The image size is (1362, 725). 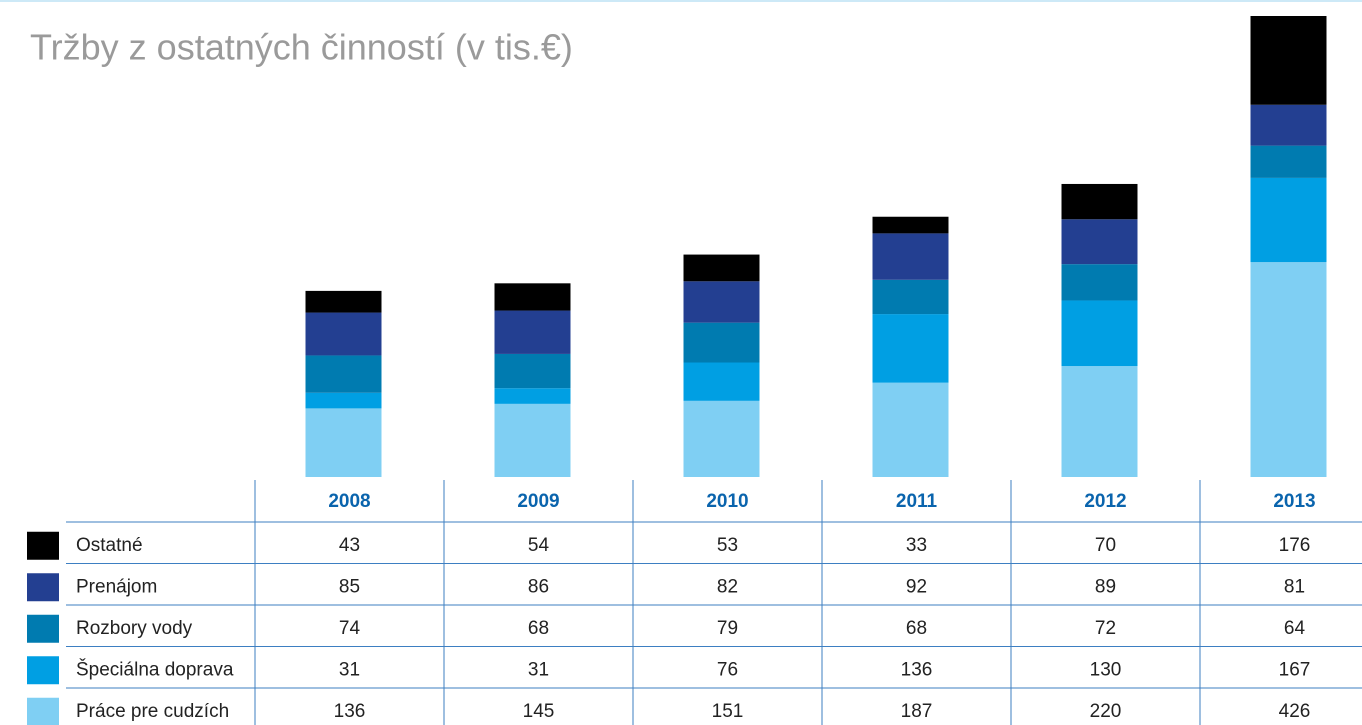 I want to click on table-value: 151, so click(x=728, y=711).